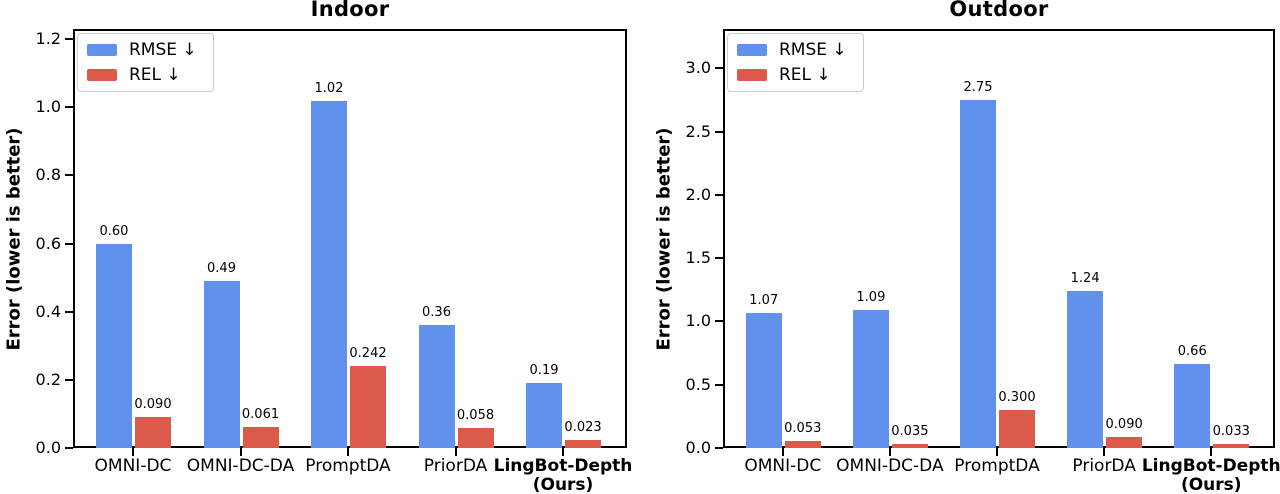 This screenshot has height=494, width=1280. I want to click on rel-value-1: 0.053, so click(803, 429).